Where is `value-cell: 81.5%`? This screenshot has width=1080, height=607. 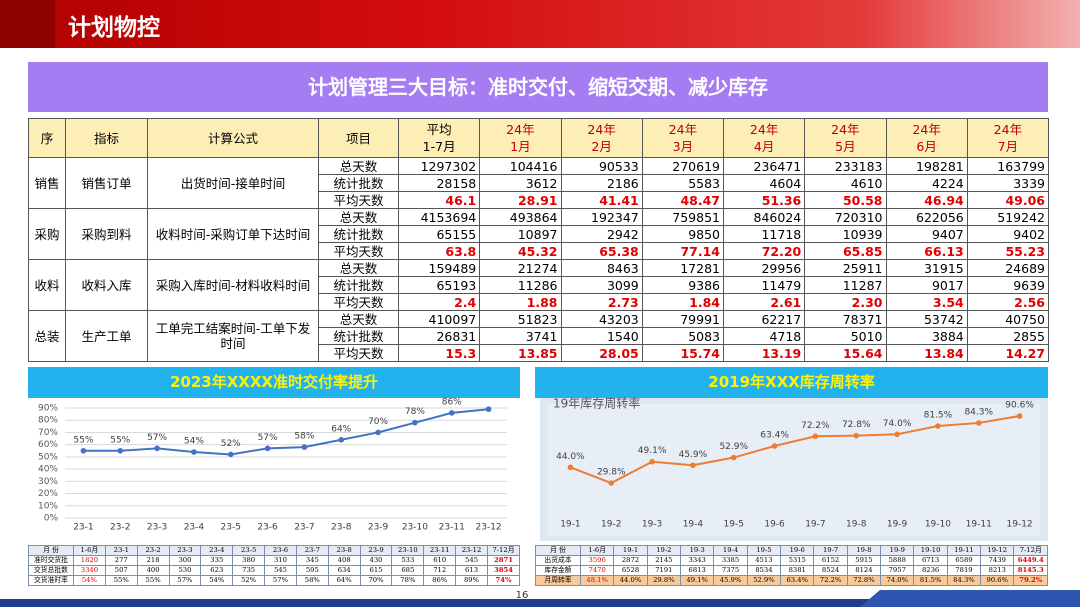 value-cell: 81.5% is located at coordinates (930, 580).